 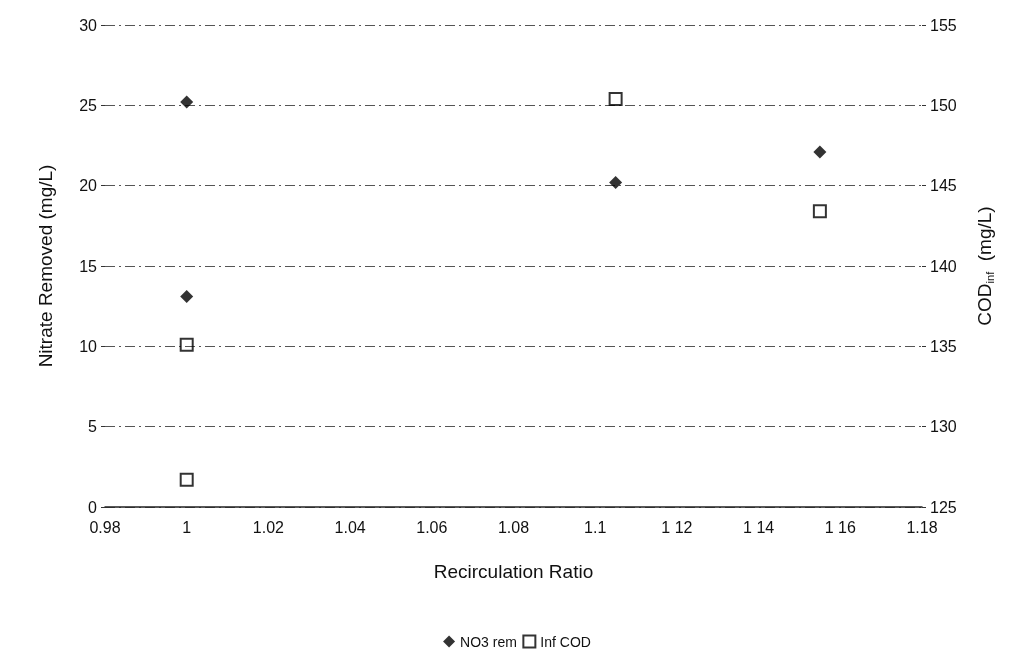 I want to click on x-tick-label: 1.06, so click(x=432, y=527).